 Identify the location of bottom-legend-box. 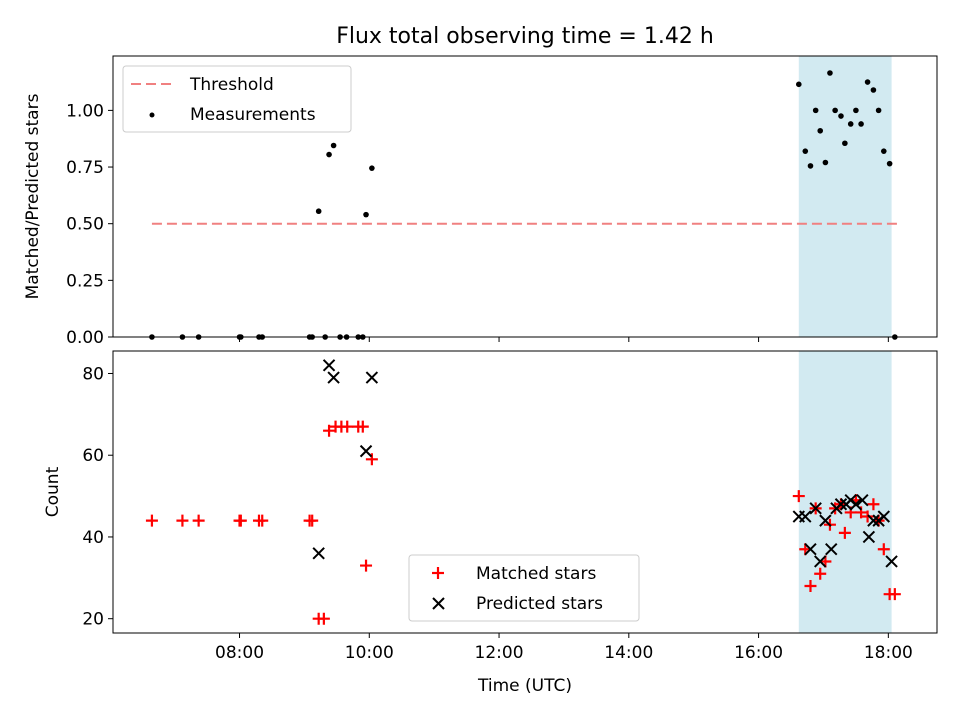
(524, 588).